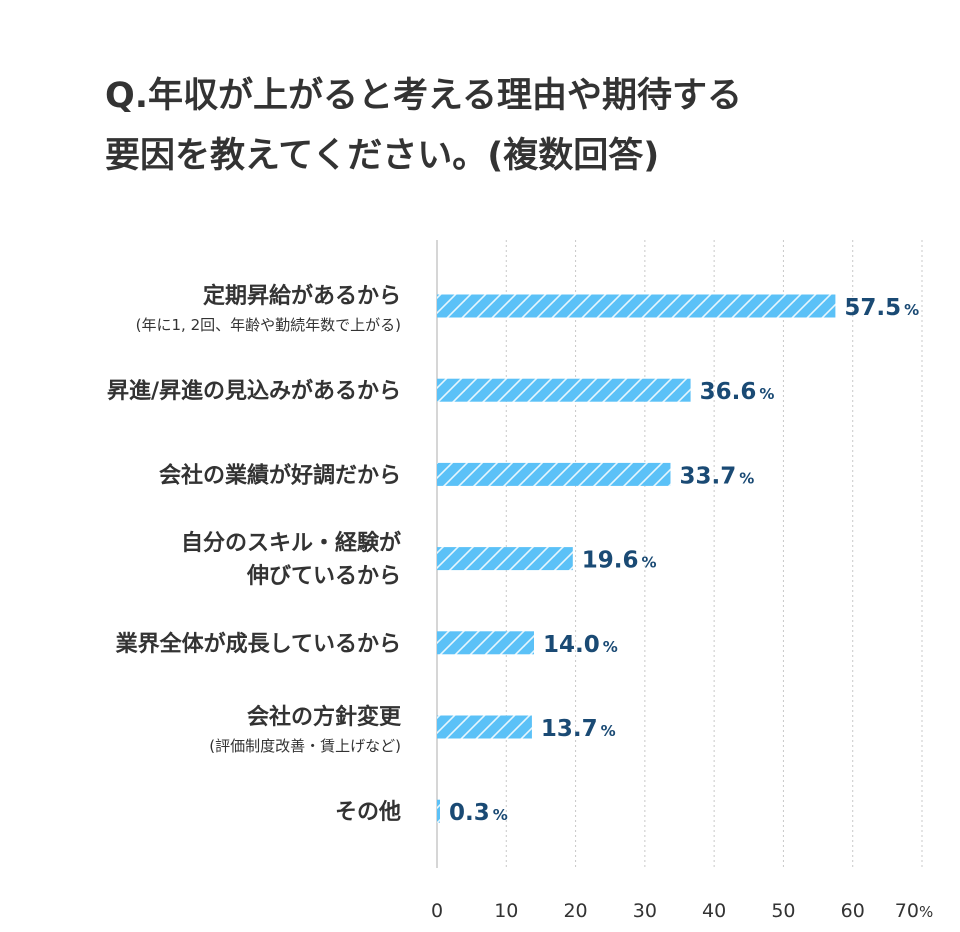 The height and width of the screenshot is (932, 960). Describe the element at coordinates (716, 476) in the screenshot. I see `value-label: 33.7%` at that location.